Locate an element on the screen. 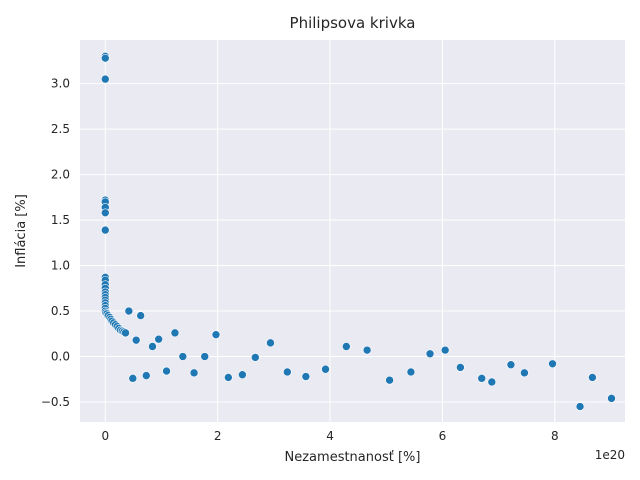 This screenshot has width=640, height=480. y-tick-label: −0.5 is located at coordinates (55, 402).